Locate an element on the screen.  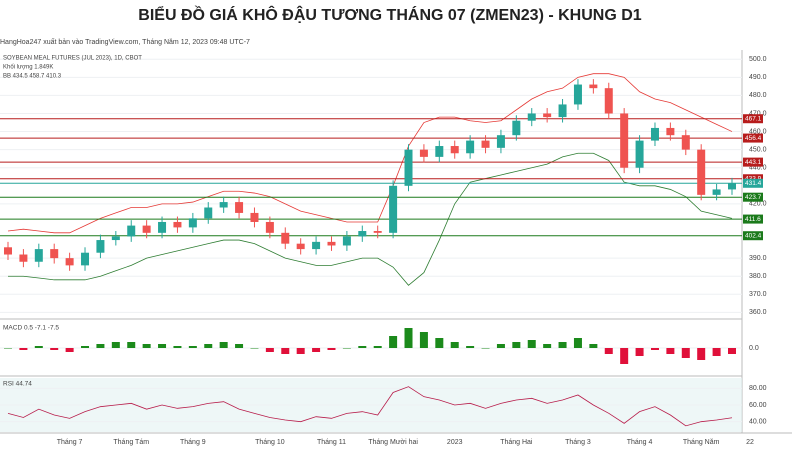
level-label: 423.7 is located at coordinates (753, 197).